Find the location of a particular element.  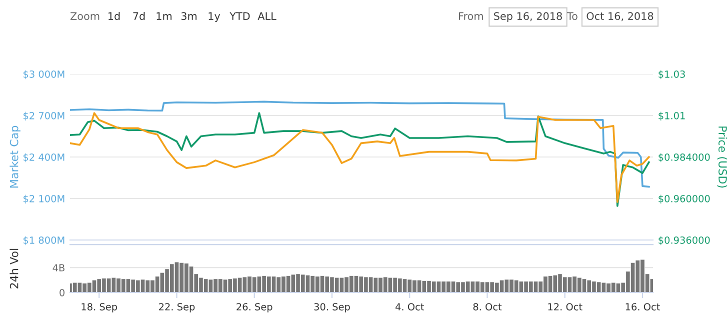

y-tick-label: $1 800M is located at coordinates (44, 241).